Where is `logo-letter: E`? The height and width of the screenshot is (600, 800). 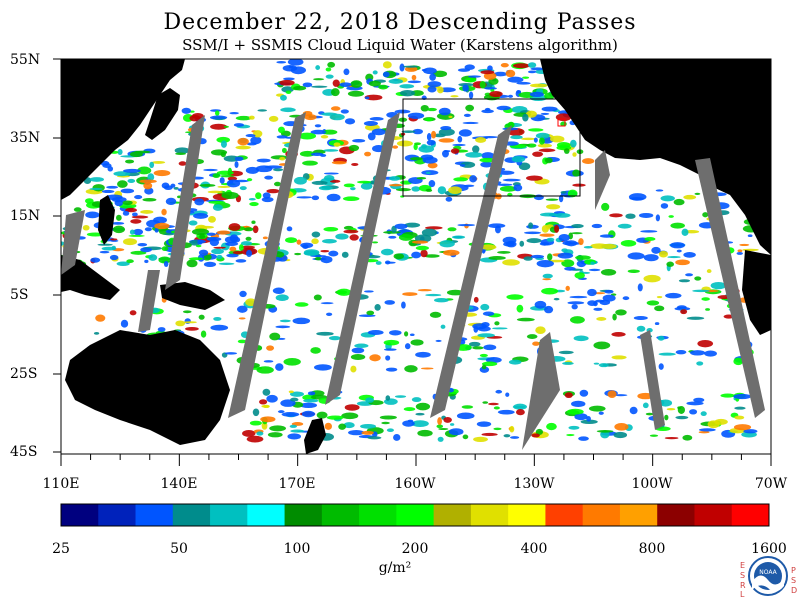 logo-letter: E is located at coordinates (743, 565).